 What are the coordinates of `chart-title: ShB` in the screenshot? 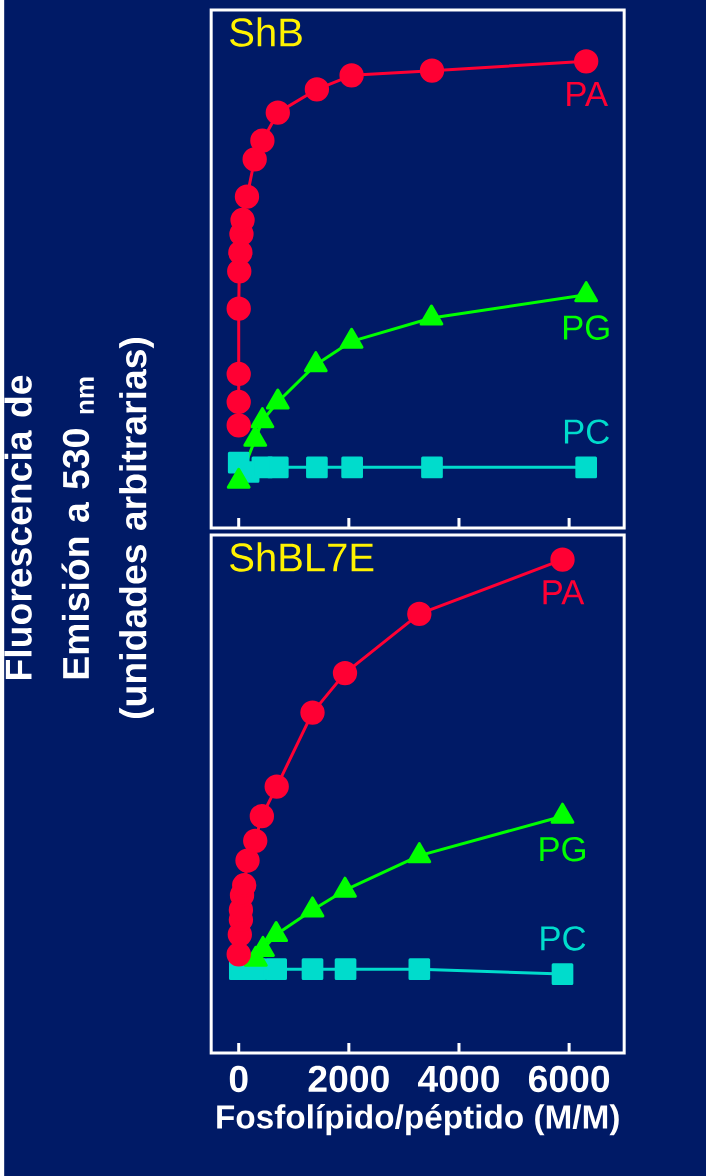 It's located at (266, 32).